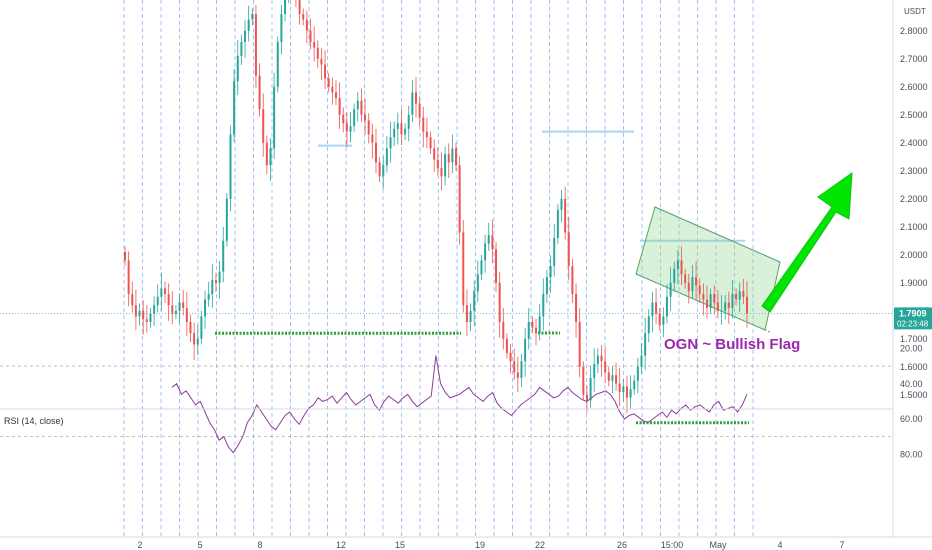 The width and height of the screenshot is (932, 550). What do you see at coordinates (459, 404) in the screenshot?
I see `rsi-line` at bounding box center [459, 404].